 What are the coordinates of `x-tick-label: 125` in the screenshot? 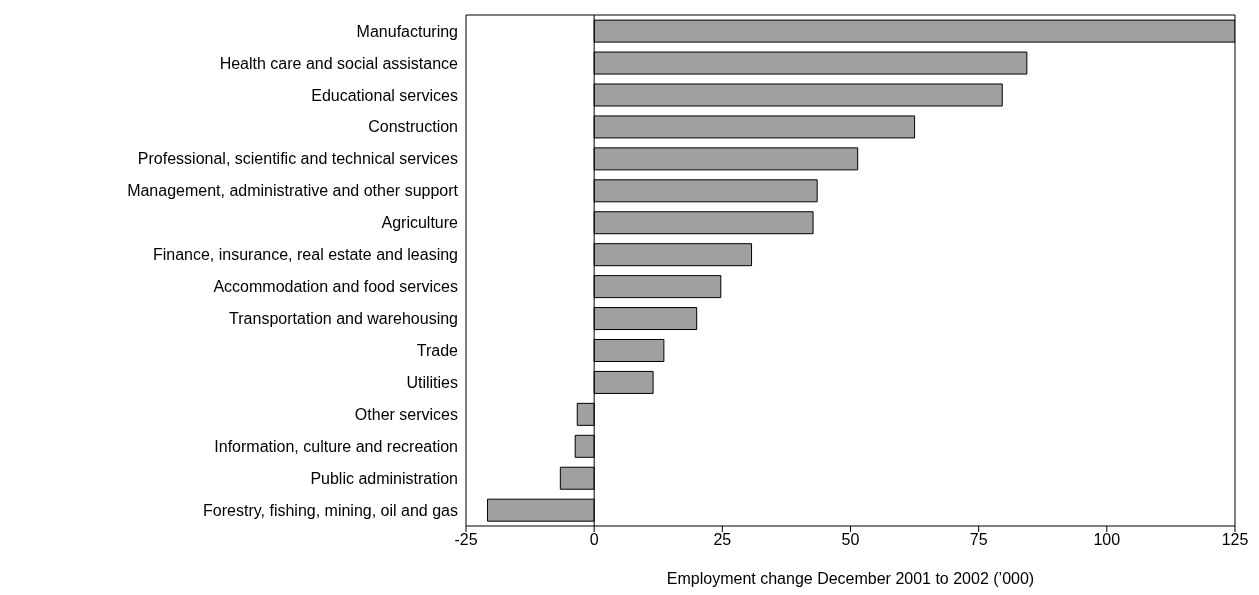 It's located at (1235, 540).